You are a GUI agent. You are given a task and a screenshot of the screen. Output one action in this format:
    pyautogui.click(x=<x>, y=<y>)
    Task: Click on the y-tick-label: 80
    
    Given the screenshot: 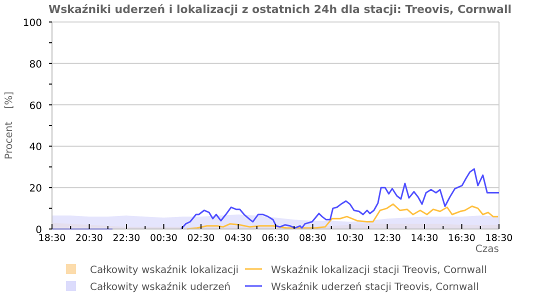 What is the action you would take?
    pyautogui.click(x=35, y=64)
    